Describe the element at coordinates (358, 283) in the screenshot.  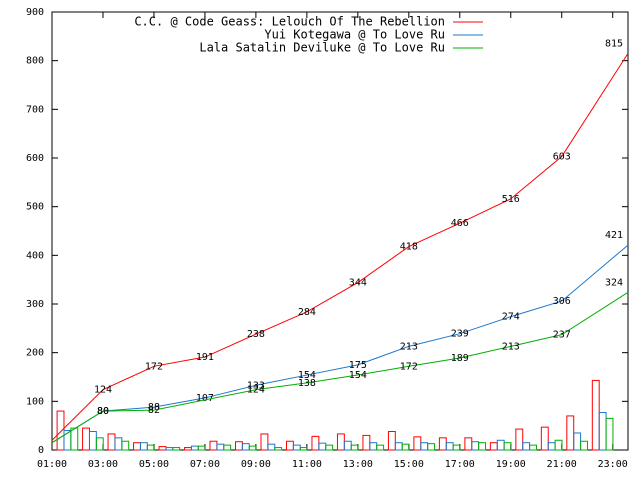
I see `data-label: 344` at that location.